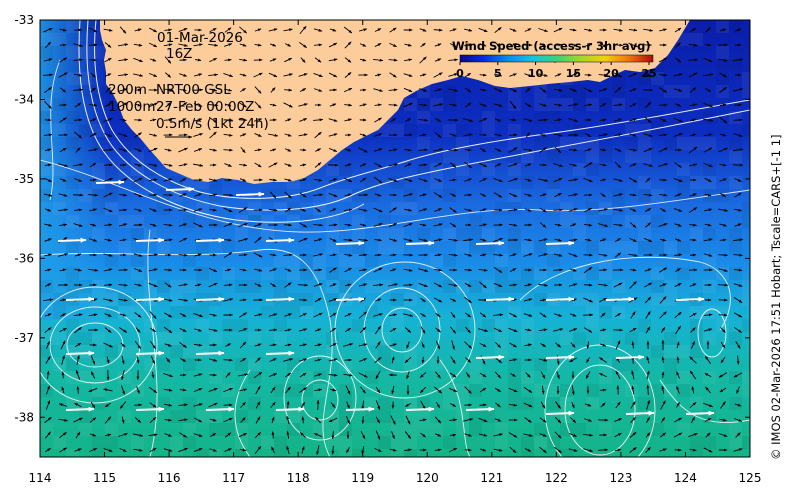  Describe the element at coordinates (24, 99) in the screenshot. I see `y-tick-label: -34` at that location.